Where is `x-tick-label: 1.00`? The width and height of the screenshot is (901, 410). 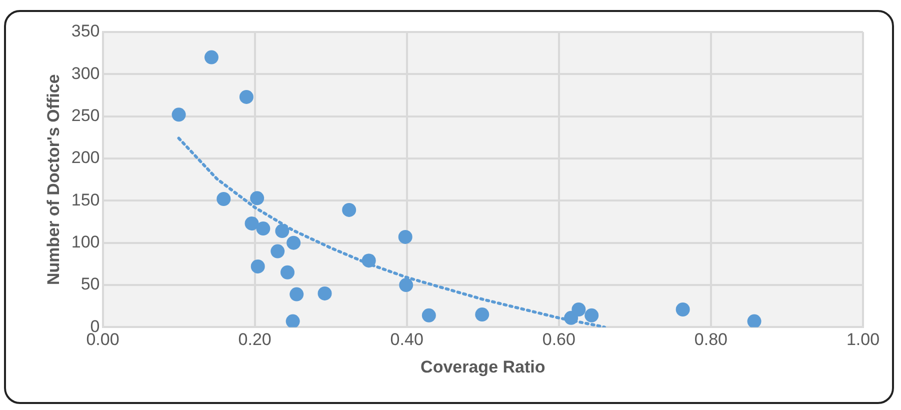
x-tick-label: 1.00 is located at coordinates (863, 340).